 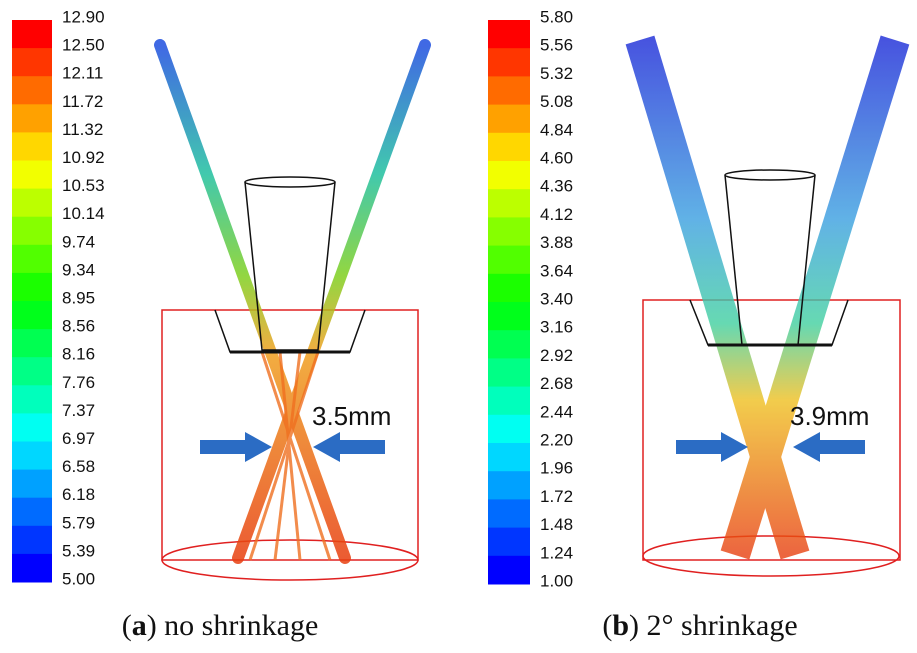 I want to click on colorbar-label: 10.53, so click(x=83, y=185).